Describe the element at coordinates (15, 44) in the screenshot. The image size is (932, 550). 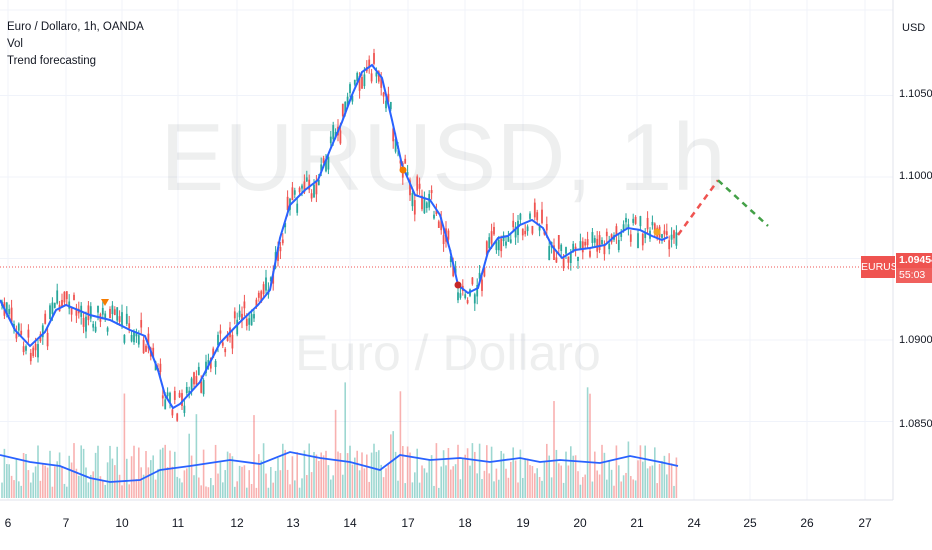
I see `legend-volume: Vol` at that location.